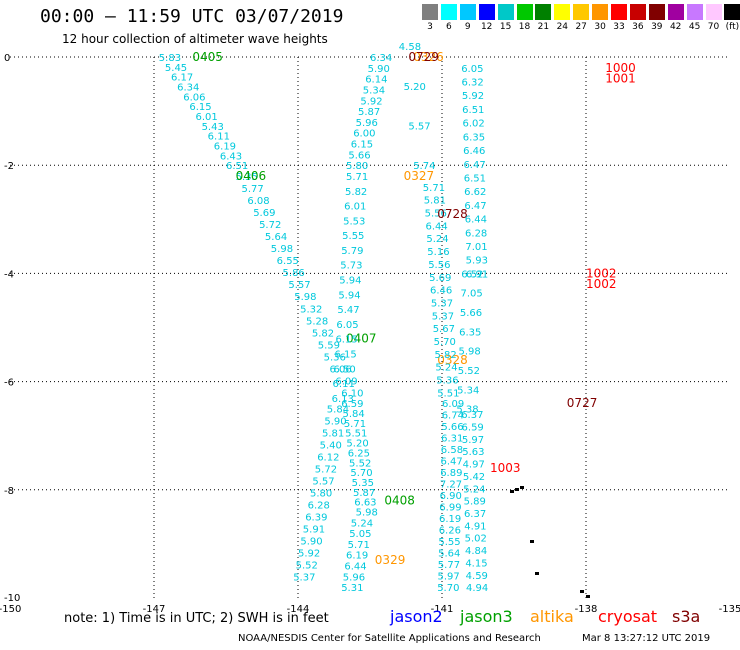 The width and height of the screenshot is (740, 650). Describe the element at coordinates (316, 517) in the screenshot. I see `swh-value: 6.39` at that location.